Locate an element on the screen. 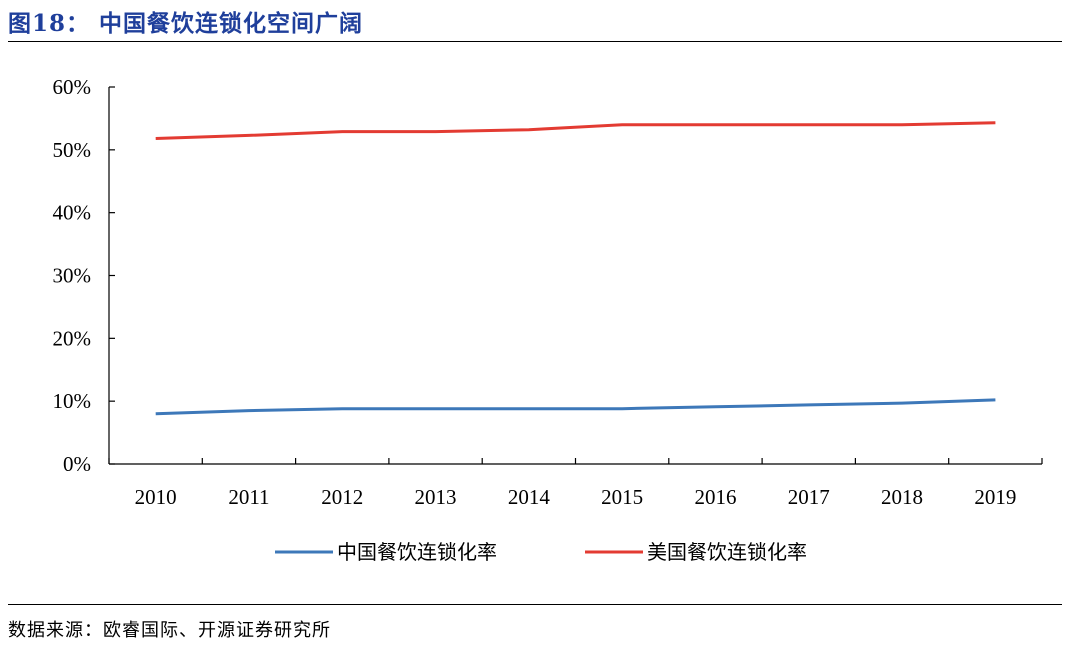  legend-label: 中国餐饮连锁化率 is located at coordinates (417, 552).